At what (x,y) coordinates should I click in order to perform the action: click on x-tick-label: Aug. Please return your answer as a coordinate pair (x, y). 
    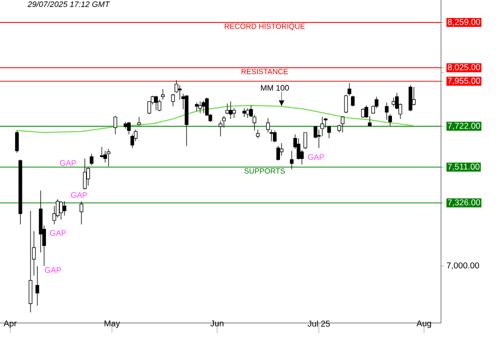
    Looking at the image, I should click on (424, 324).